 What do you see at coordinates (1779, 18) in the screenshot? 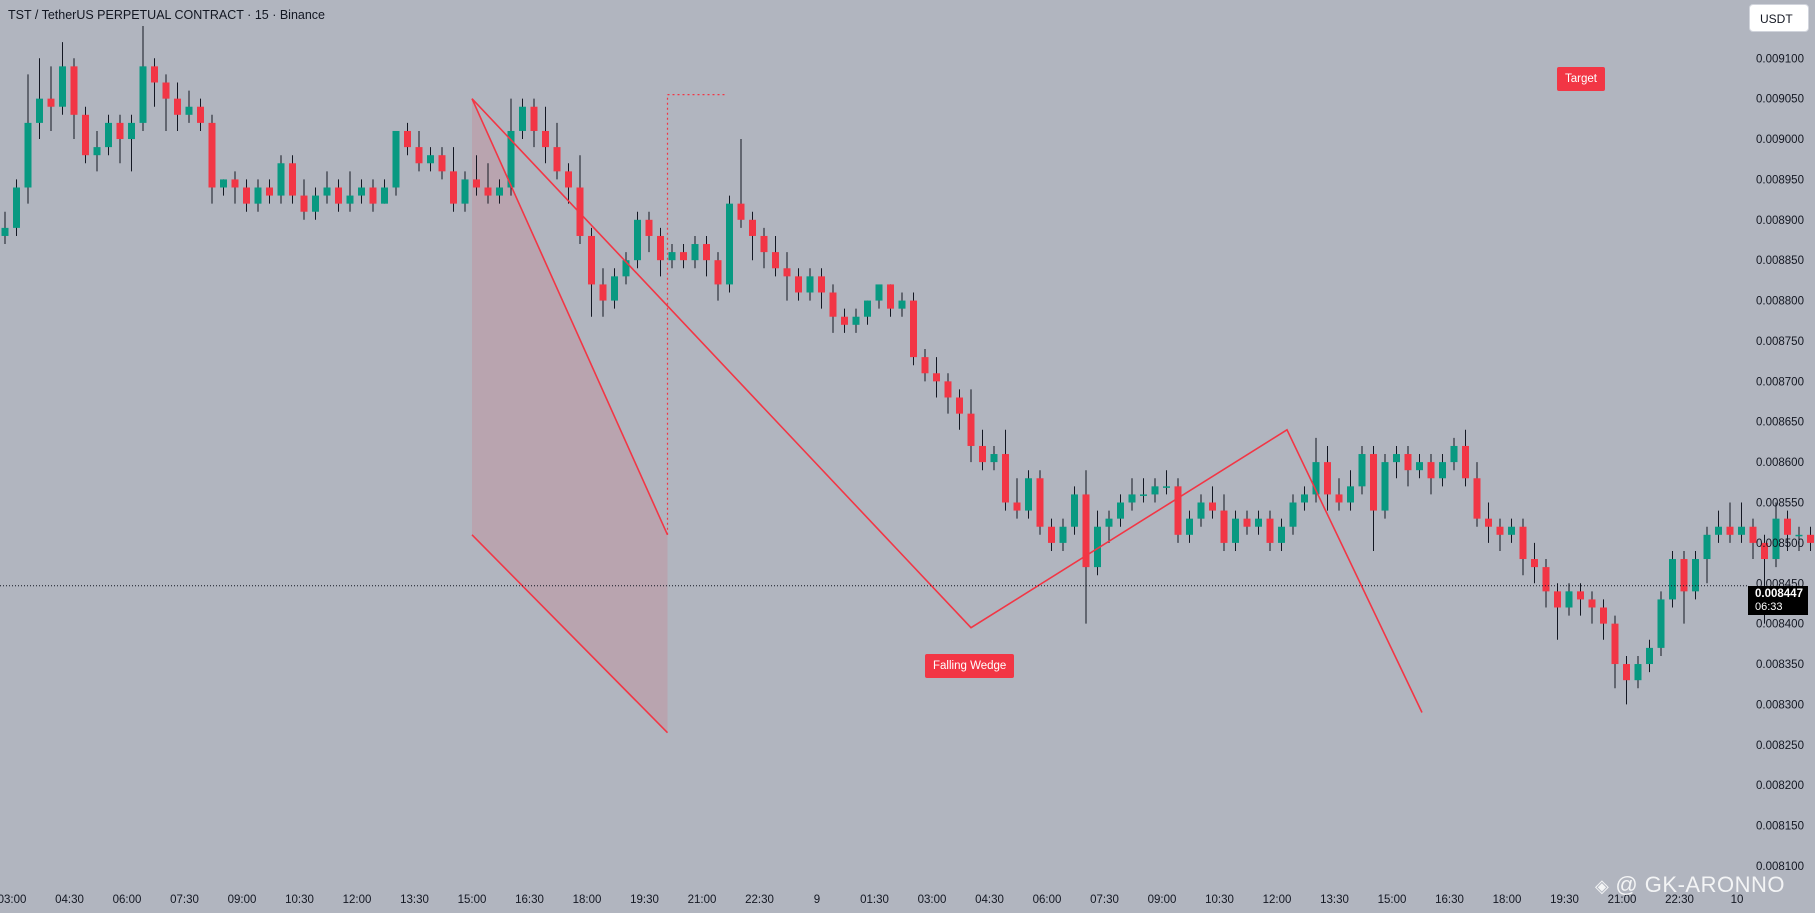
I see `currency-button: USDT` at bounding box center [1779, 18].